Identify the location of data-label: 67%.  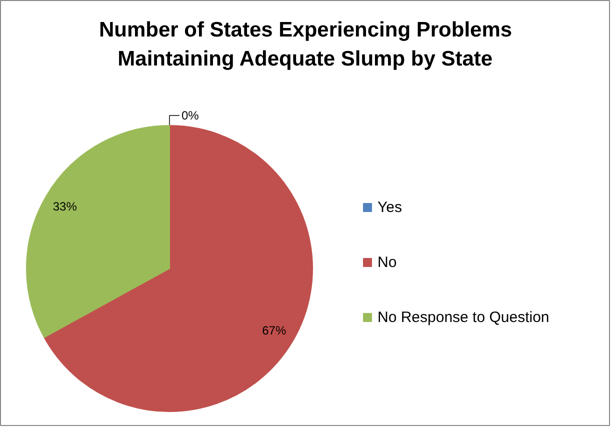
(274, 330).